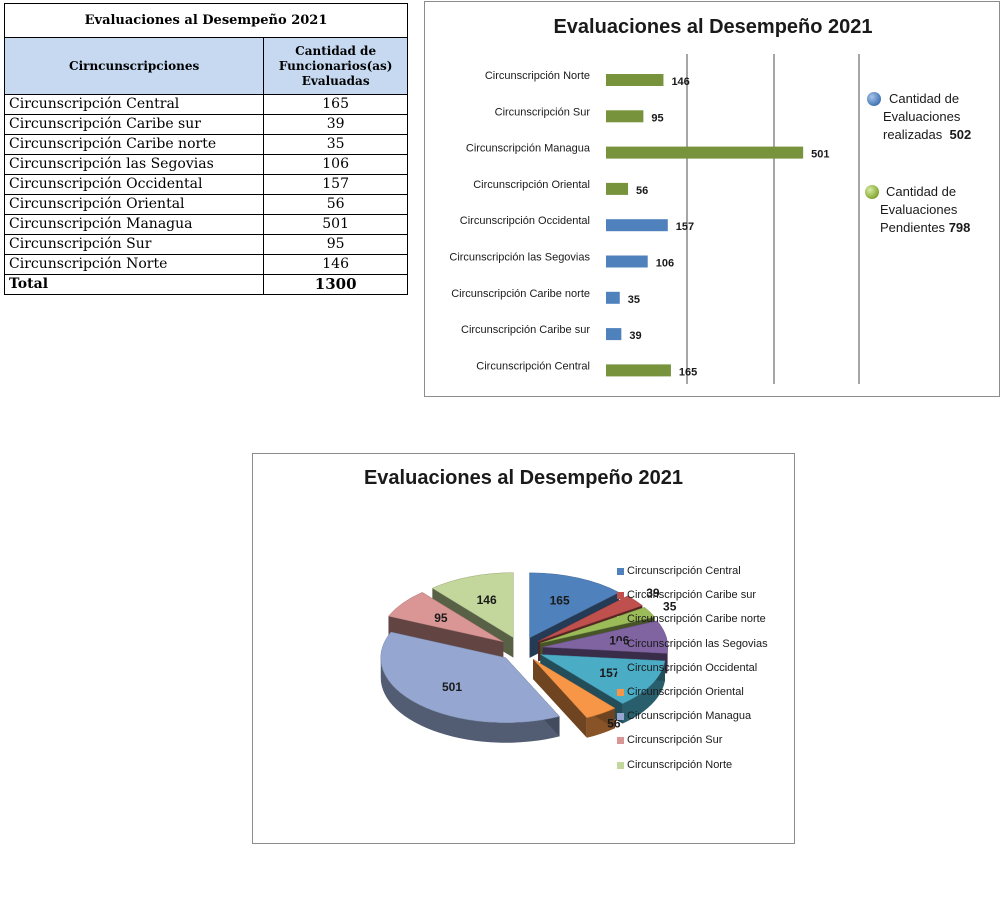  Describe the element at coordinates (134, 104) in the screenshot. I see `row-name: Circunscripción Central` at that location.